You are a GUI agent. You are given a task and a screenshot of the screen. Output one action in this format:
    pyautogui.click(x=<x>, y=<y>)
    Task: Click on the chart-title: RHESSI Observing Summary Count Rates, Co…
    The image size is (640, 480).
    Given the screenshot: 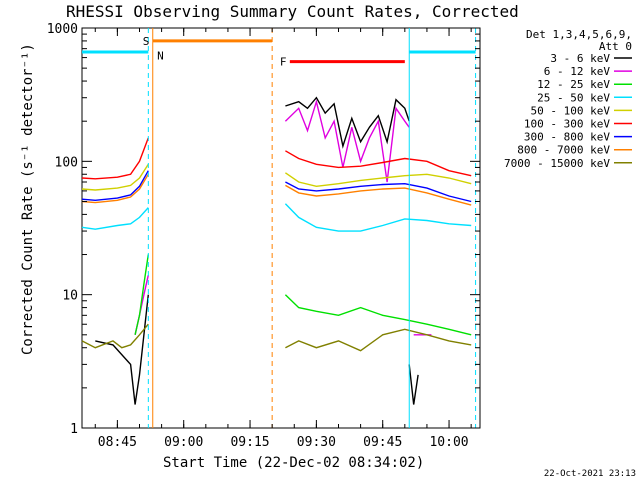 What is the action you would take?
    pyautogui.click(x=292, y=11)
    